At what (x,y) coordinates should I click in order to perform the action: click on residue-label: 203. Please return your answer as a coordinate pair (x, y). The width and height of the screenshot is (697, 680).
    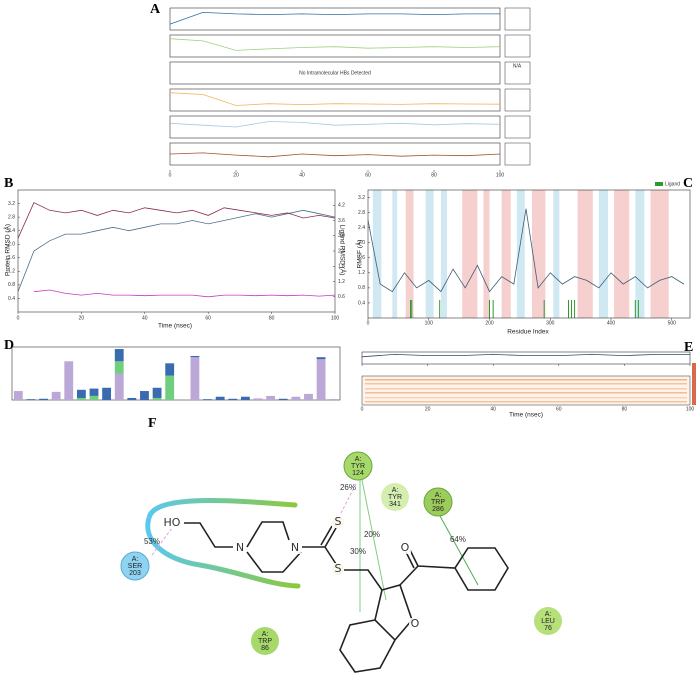
    Looking at the image, I should click on (135, 573).